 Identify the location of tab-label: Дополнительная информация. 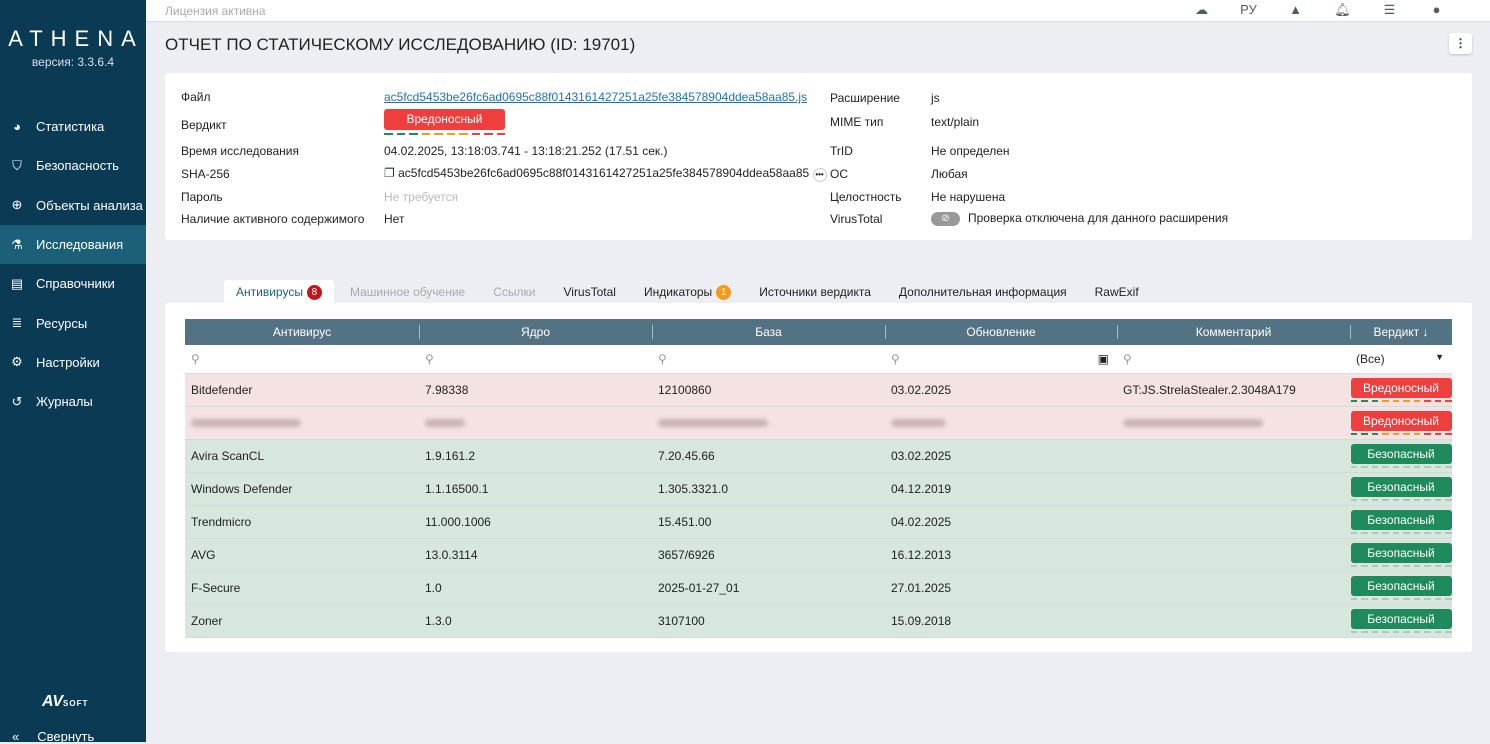
(982, 292).